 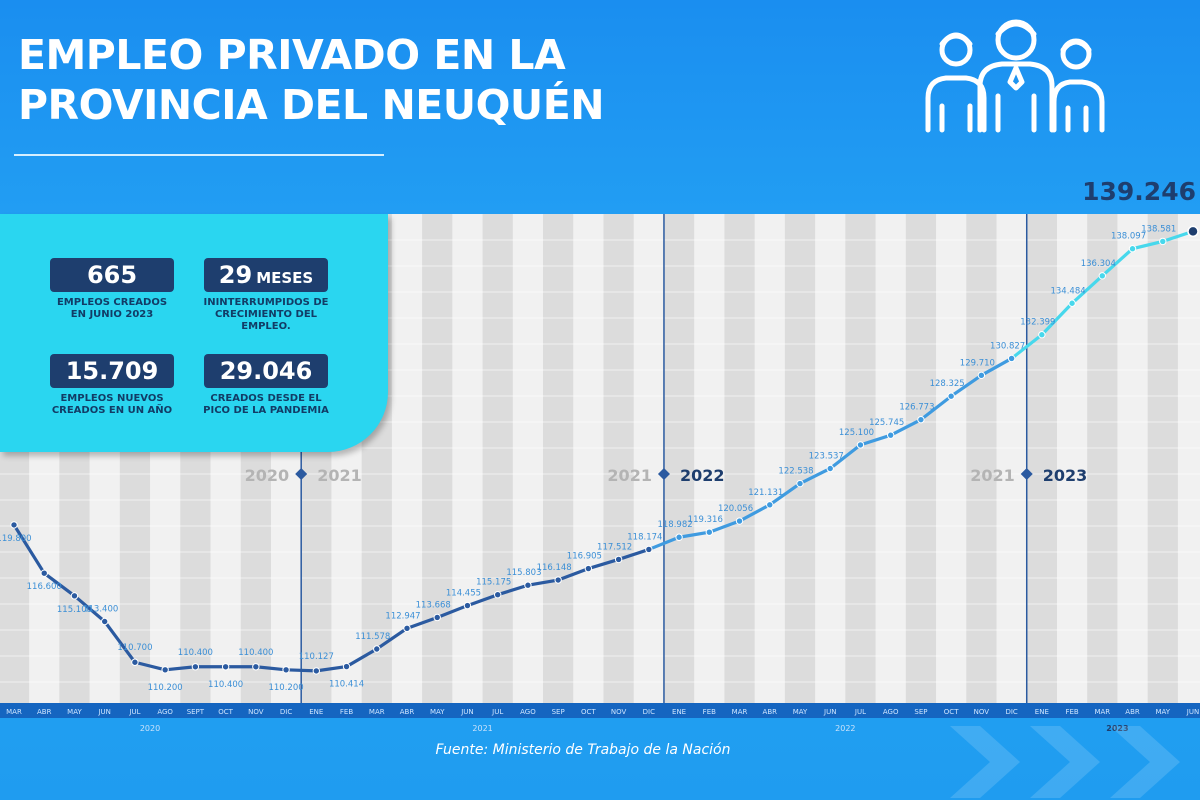 What do you see at coordinates (795, 472) in the screenshot?
I see `data-label: 122.538` at bounding box center [795, 472].